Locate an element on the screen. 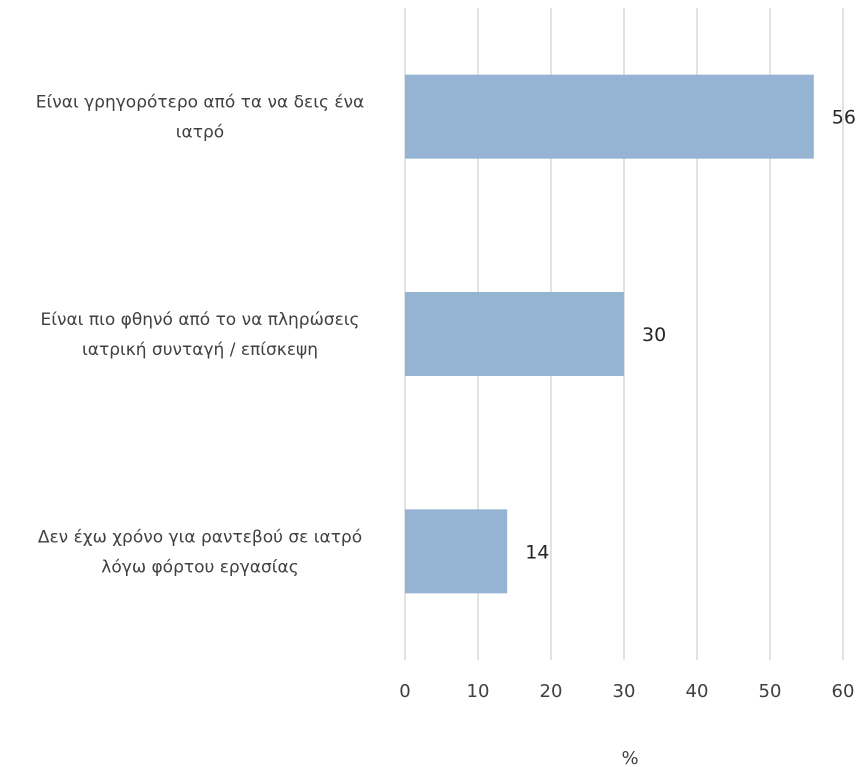 This screenshot has width=858, height=767. x-tick-label: 40 is located at coordinates (697, 691).